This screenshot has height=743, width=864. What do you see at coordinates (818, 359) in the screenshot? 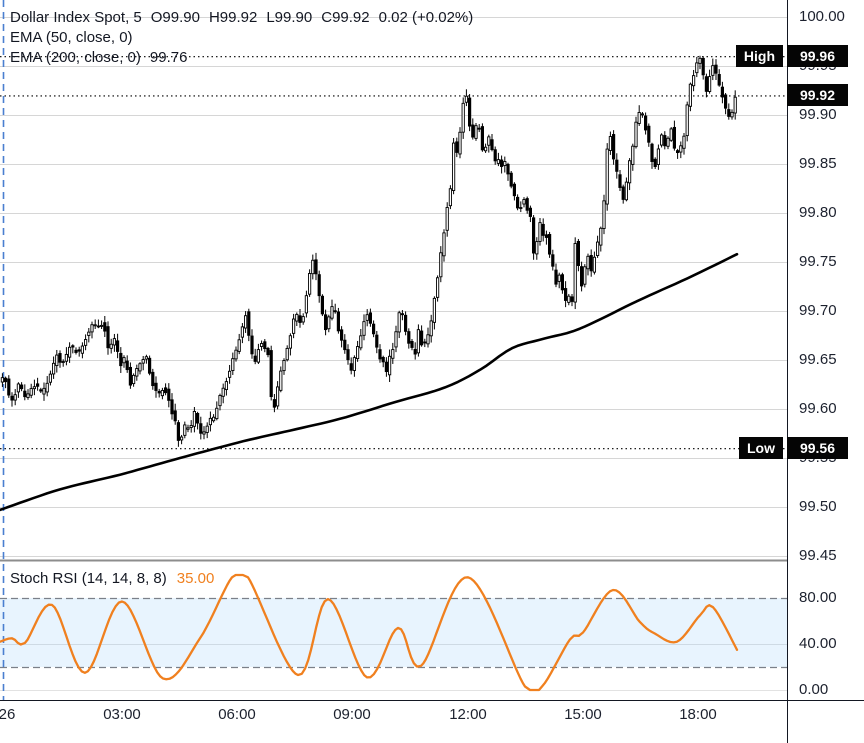
I see `price-axis-label: 99.65` at bounding box center [818, 359].